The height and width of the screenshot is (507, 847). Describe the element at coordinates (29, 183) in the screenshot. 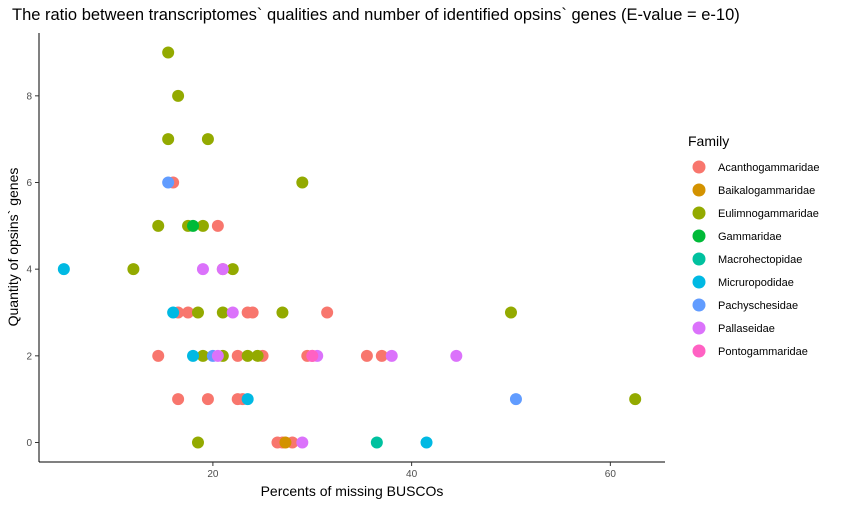

I see `y-tick-label: 6` at that location.